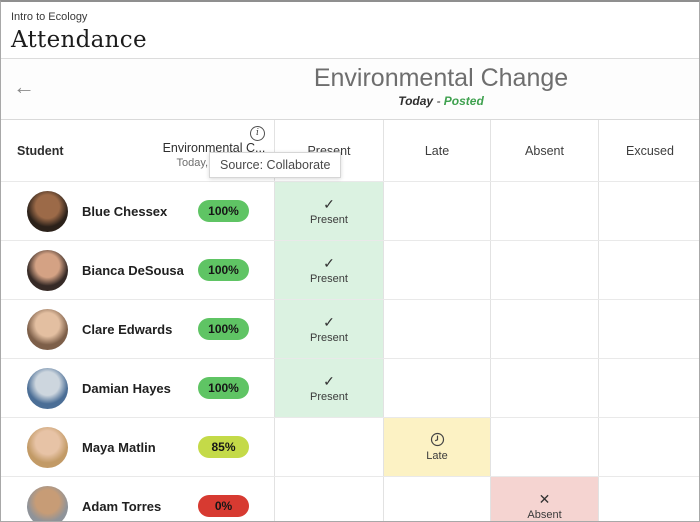  What do you see at coordinates (648, 150) in the screenshot?
I see `column-header-excused: Excused` at bounding box center [648, 150].